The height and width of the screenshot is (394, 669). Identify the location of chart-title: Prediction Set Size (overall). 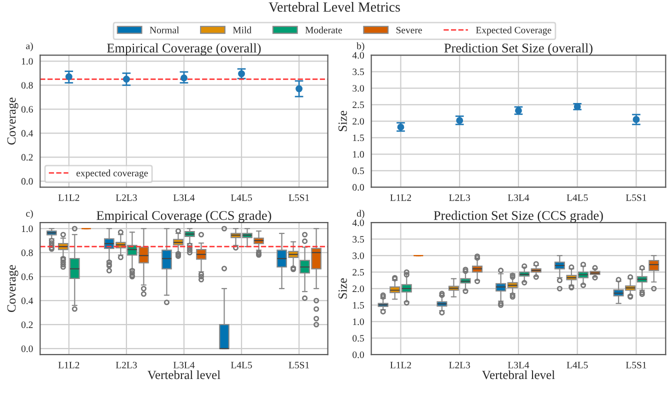
(518, 49).